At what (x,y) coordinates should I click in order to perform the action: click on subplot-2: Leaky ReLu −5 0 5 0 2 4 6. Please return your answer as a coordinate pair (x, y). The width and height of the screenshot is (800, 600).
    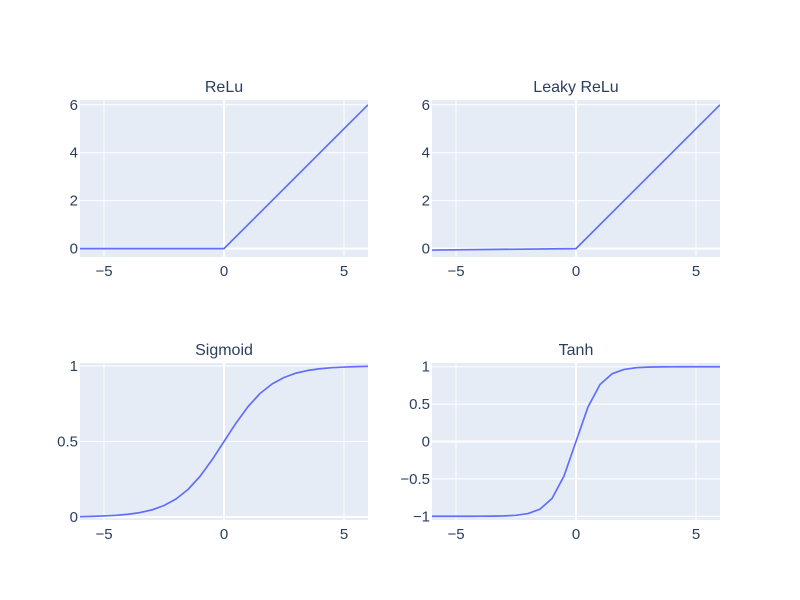
    Looking at the image, I should click on (571, 179).